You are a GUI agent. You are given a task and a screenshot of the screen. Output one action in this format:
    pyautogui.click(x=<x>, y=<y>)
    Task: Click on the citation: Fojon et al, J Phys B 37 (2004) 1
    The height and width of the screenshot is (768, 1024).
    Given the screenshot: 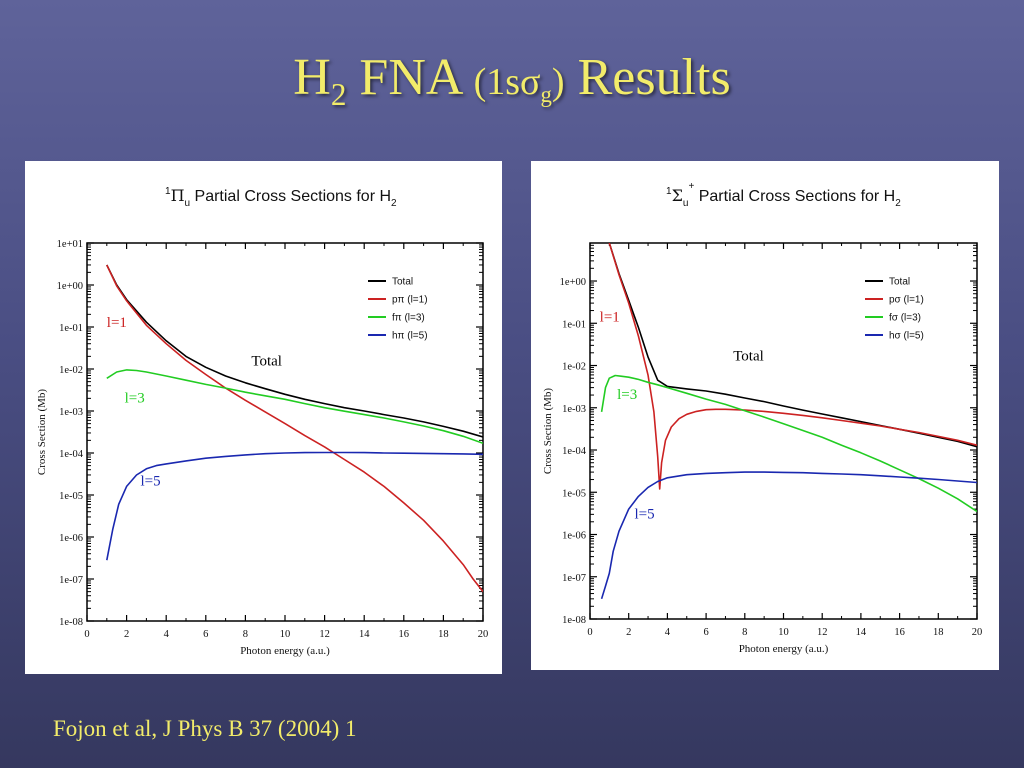 What is the action you would take?
    pyautogui.click(x=205, y=728)
    